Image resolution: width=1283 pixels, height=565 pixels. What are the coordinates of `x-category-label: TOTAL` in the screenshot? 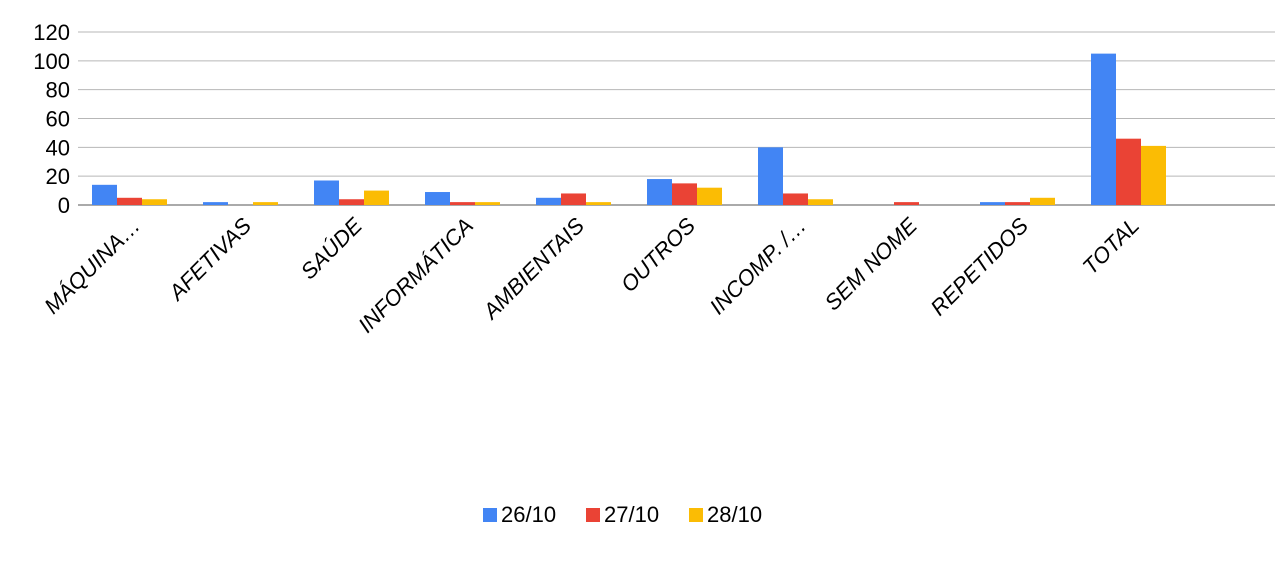 It's located at (1111, 246).